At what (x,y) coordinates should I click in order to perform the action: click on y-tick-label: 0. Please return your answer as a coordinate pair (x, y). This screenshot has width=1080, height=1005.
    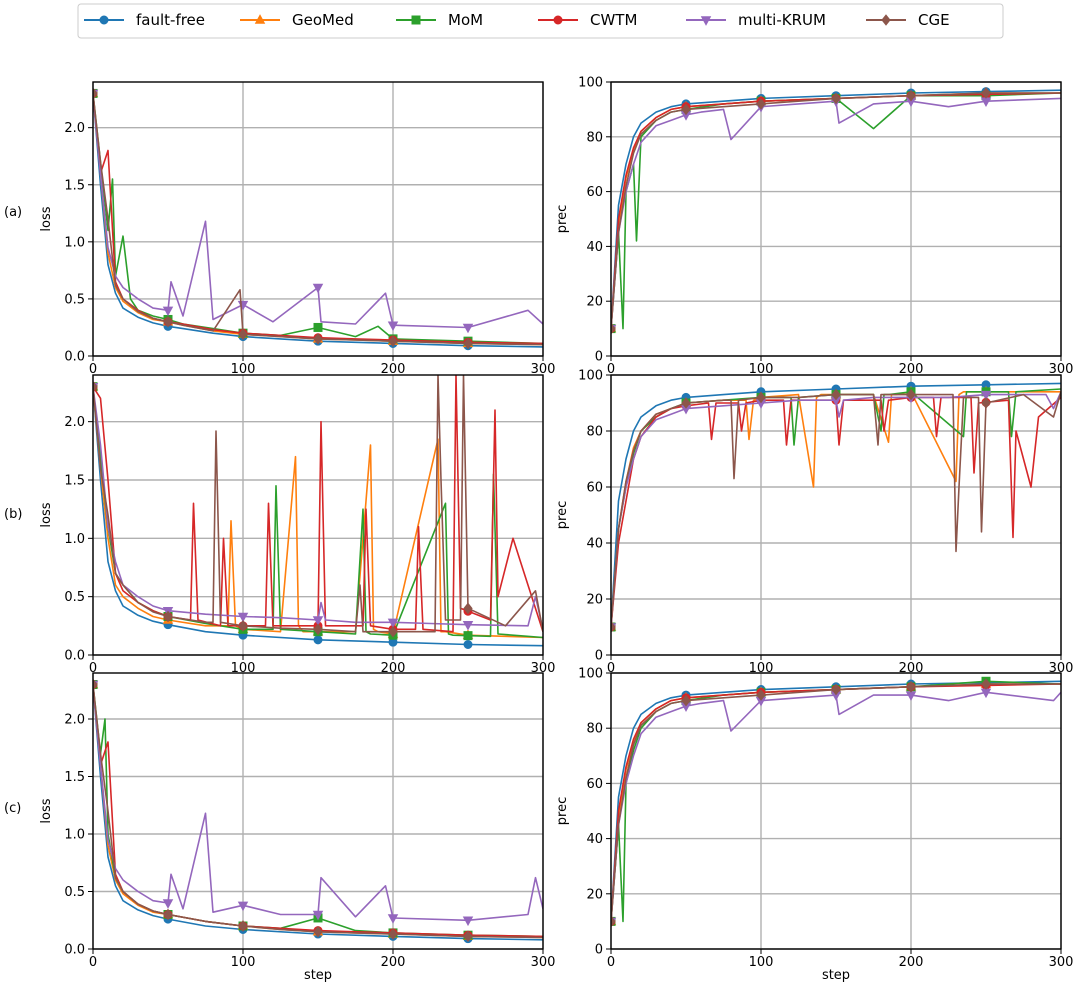
    Looking at the image, I should click on (599, 656).